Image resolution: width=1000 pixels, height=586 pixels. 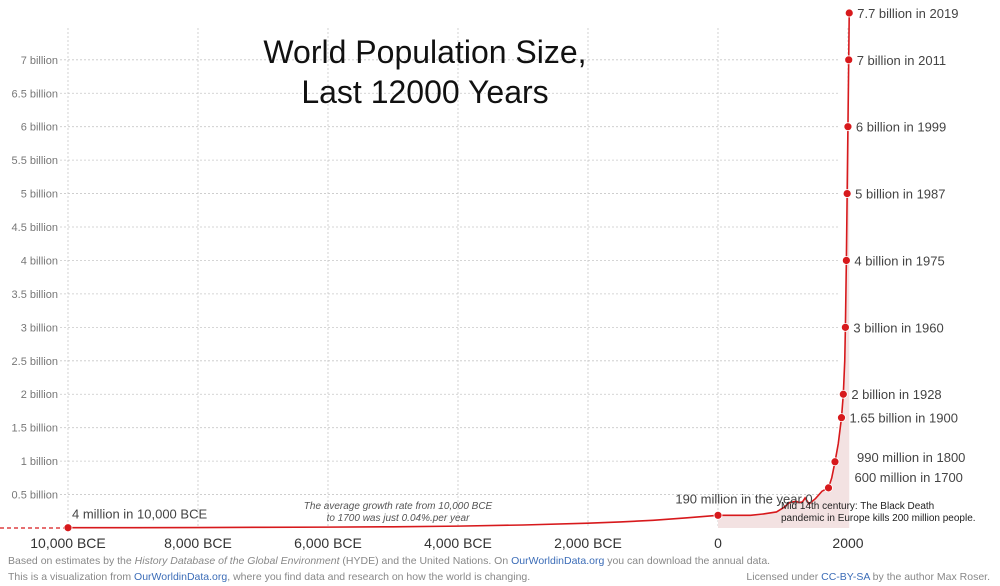 What do you see at coordinates (929, 577) in the screenshot?
I see `license-text: by the author Max Roser.` at bounding box center [929, 577].